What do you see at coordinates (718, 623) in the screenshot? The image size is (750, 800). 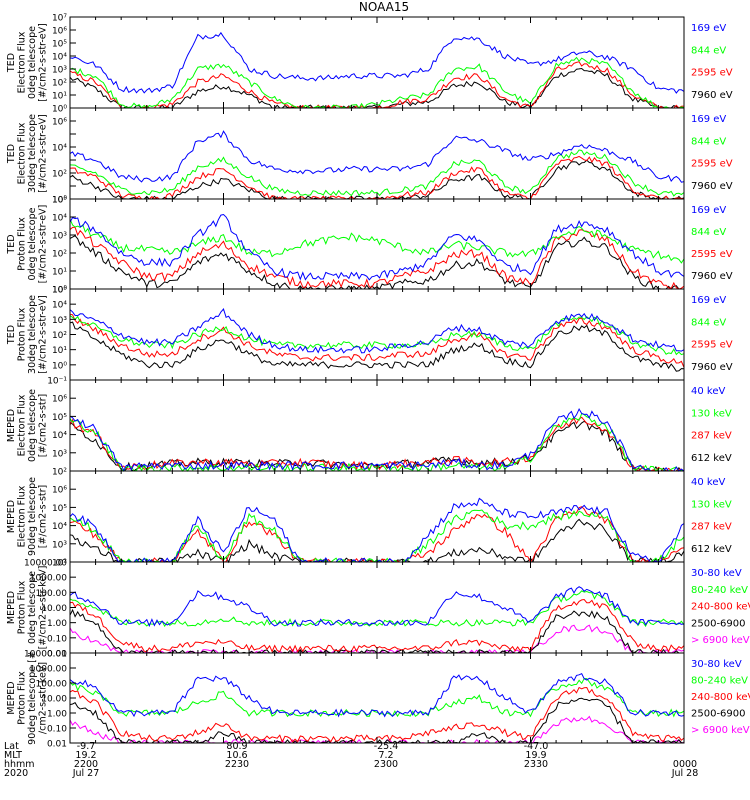 I see `legend-entry: 2500-6900` at bounding box center [718, 623].